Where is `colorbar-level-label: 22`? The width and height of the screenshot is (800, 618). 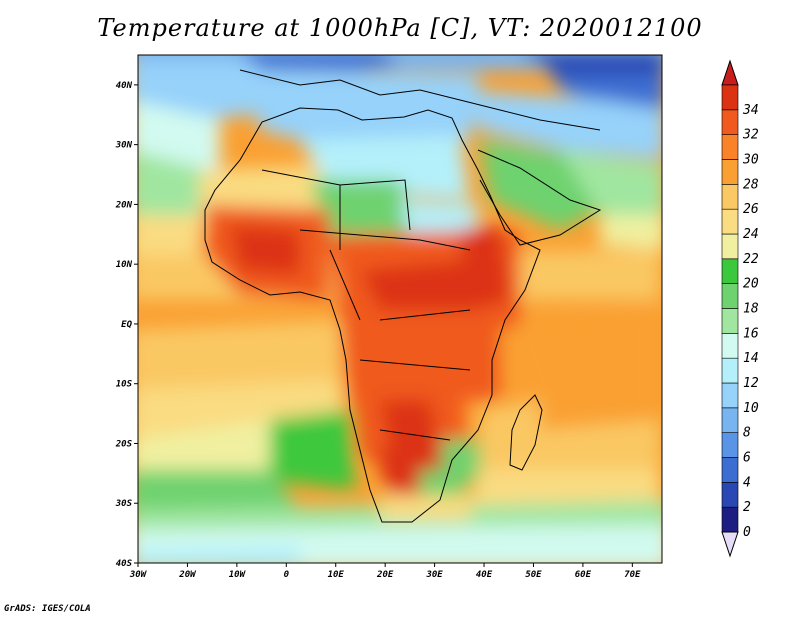
colorbar-level-label: 22 is located at coordinates (751, 259).